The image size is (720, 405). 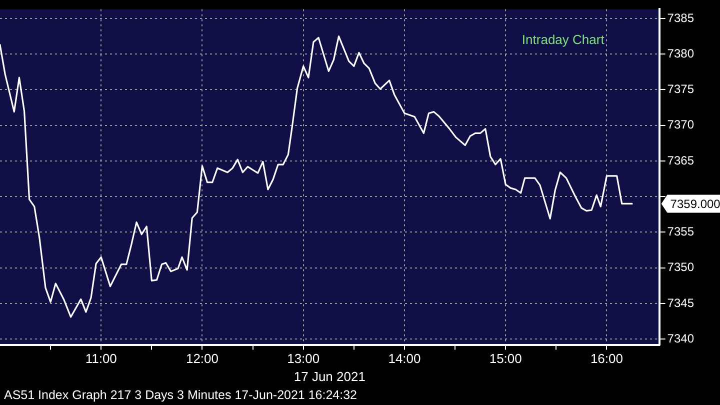 What do you see at coordinates (101, 358) in the screenshot?
I see `x-tick-label: 11:00` at bounding box center [101, 358].